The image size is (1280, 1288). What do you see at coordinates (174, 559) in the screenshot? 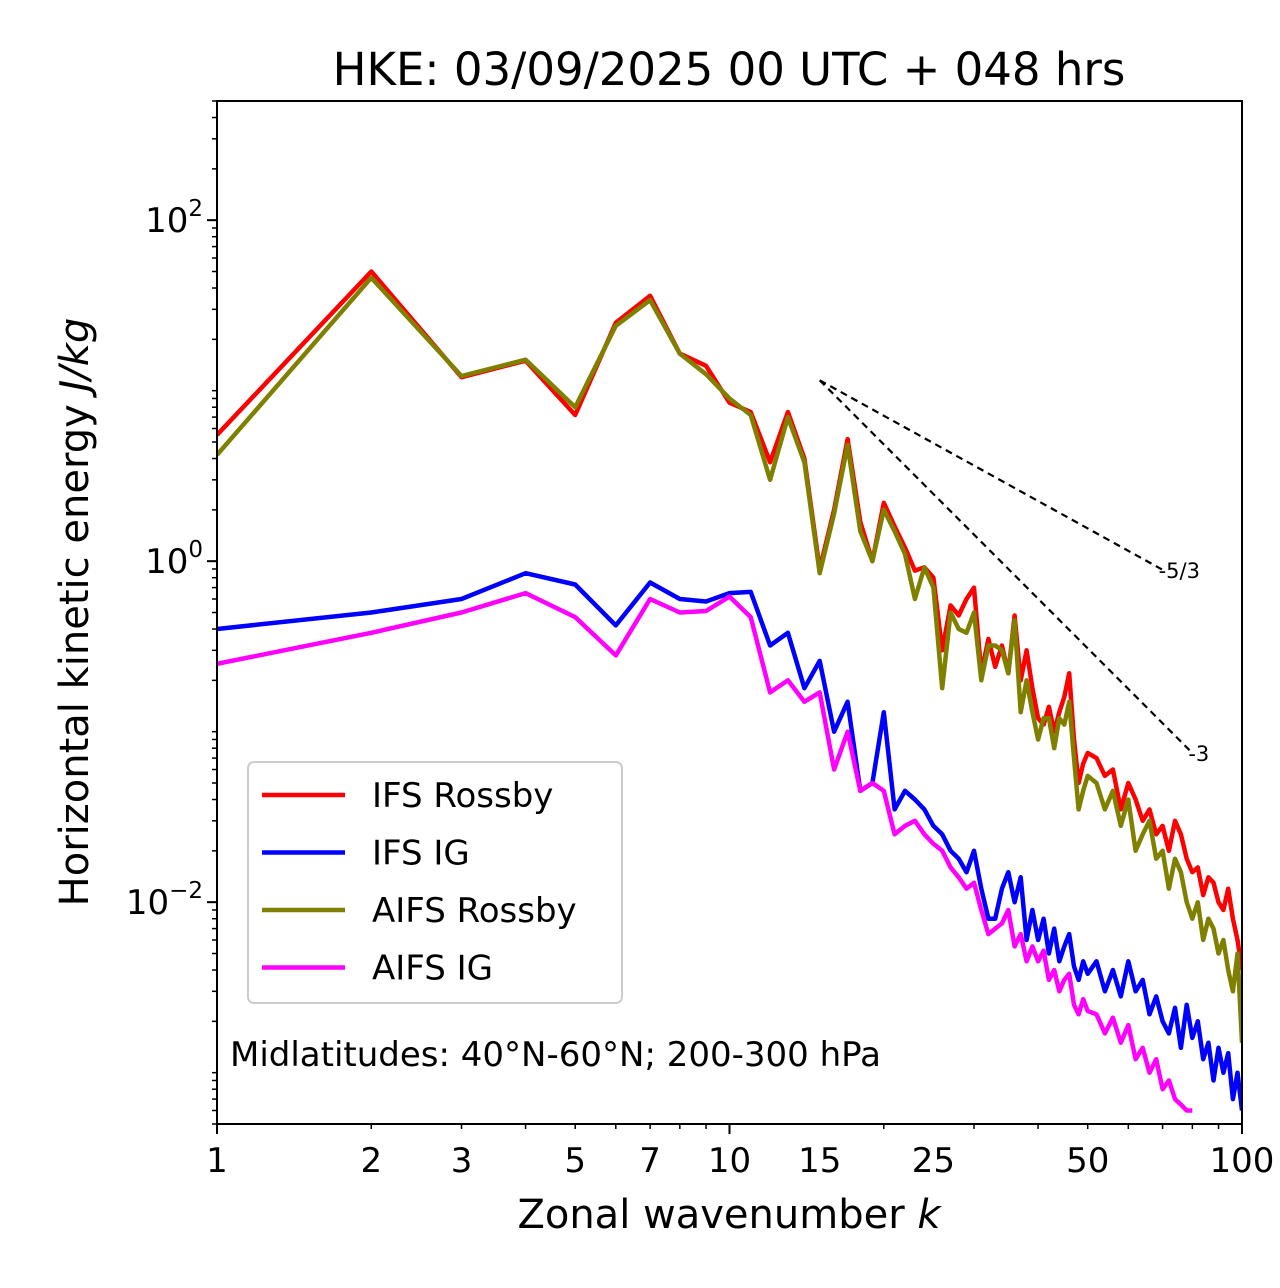
I see `y-tick-label: 10⁰` at bounding box center [174, 559].